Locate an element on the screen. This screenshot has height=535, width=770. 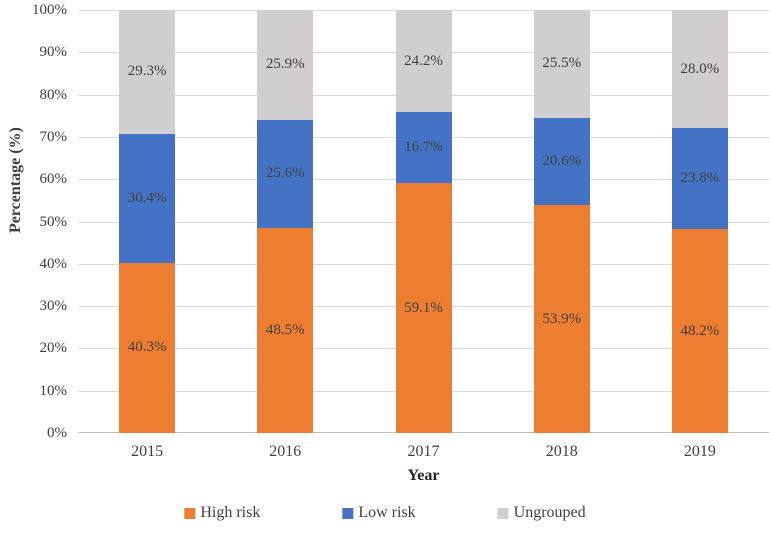
legend-label: High risk is located at coordinates (230, 512).